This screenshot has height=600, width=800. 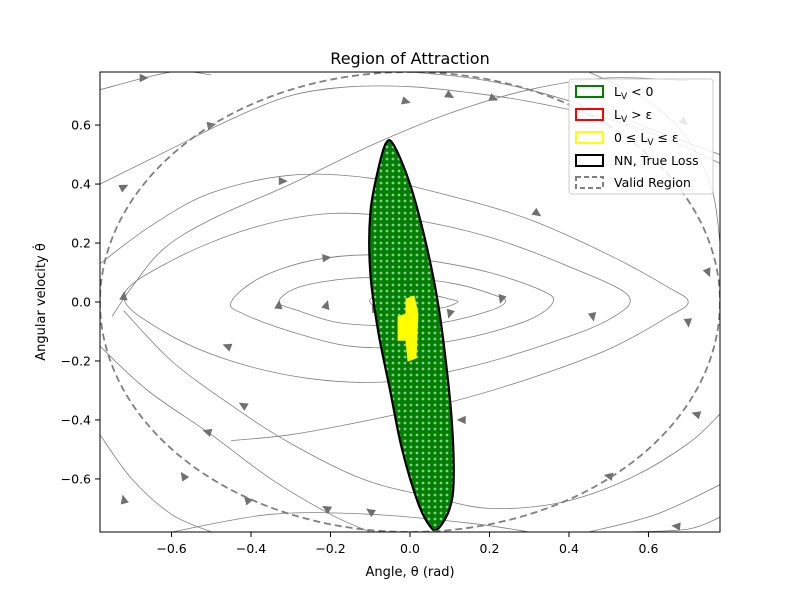 What do you see at coordinates (76, 419) in the screenshot?
I see `y-tick-label: −0.4` at bounding box center [76, 419].